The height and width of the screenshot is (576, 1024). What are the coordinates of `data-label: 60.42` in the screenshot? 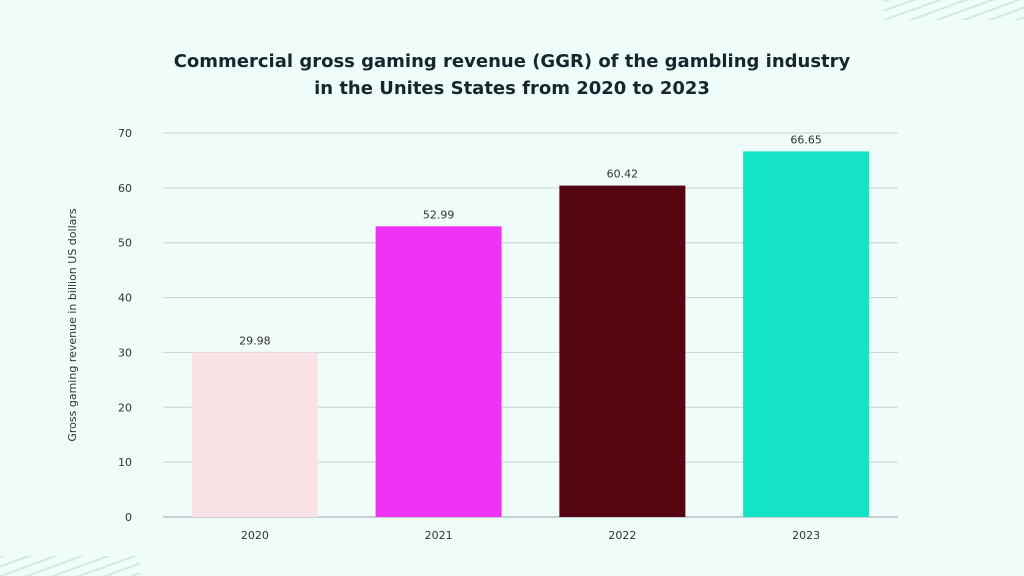 It's located at (623, 174).